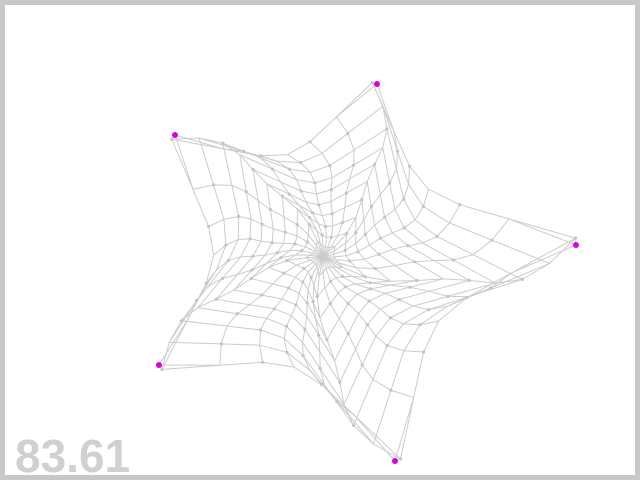  I want to click on web-ring-strand, so click(338, 271).